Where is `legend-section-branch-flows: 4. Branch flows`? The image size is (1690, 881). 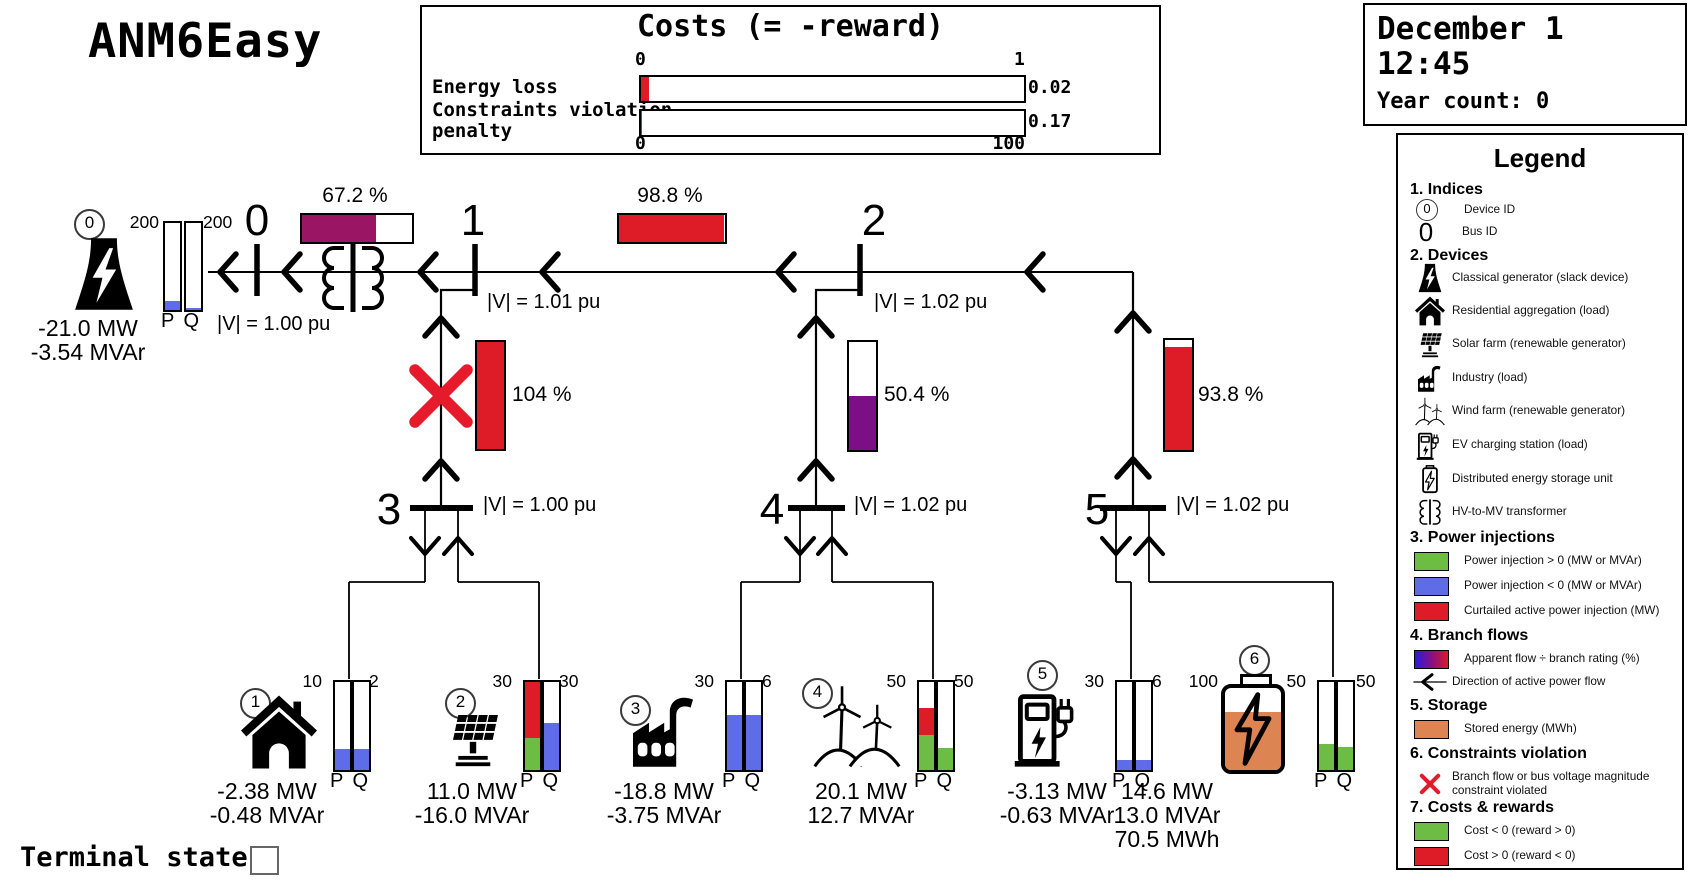 legend-section-branch-flows: 4. Branch flows is located at coordinates (1469, 635).